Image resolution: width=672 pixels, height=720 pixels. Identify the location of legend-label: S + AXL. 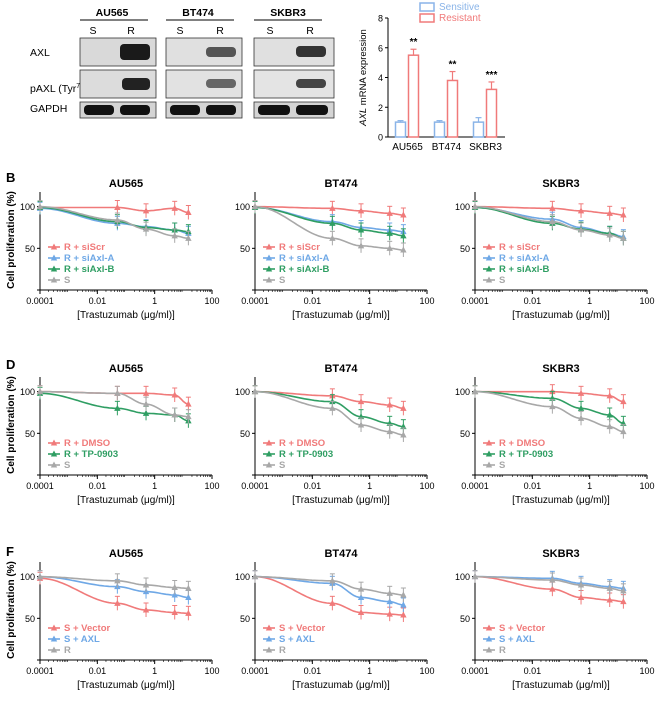
(517, 639).